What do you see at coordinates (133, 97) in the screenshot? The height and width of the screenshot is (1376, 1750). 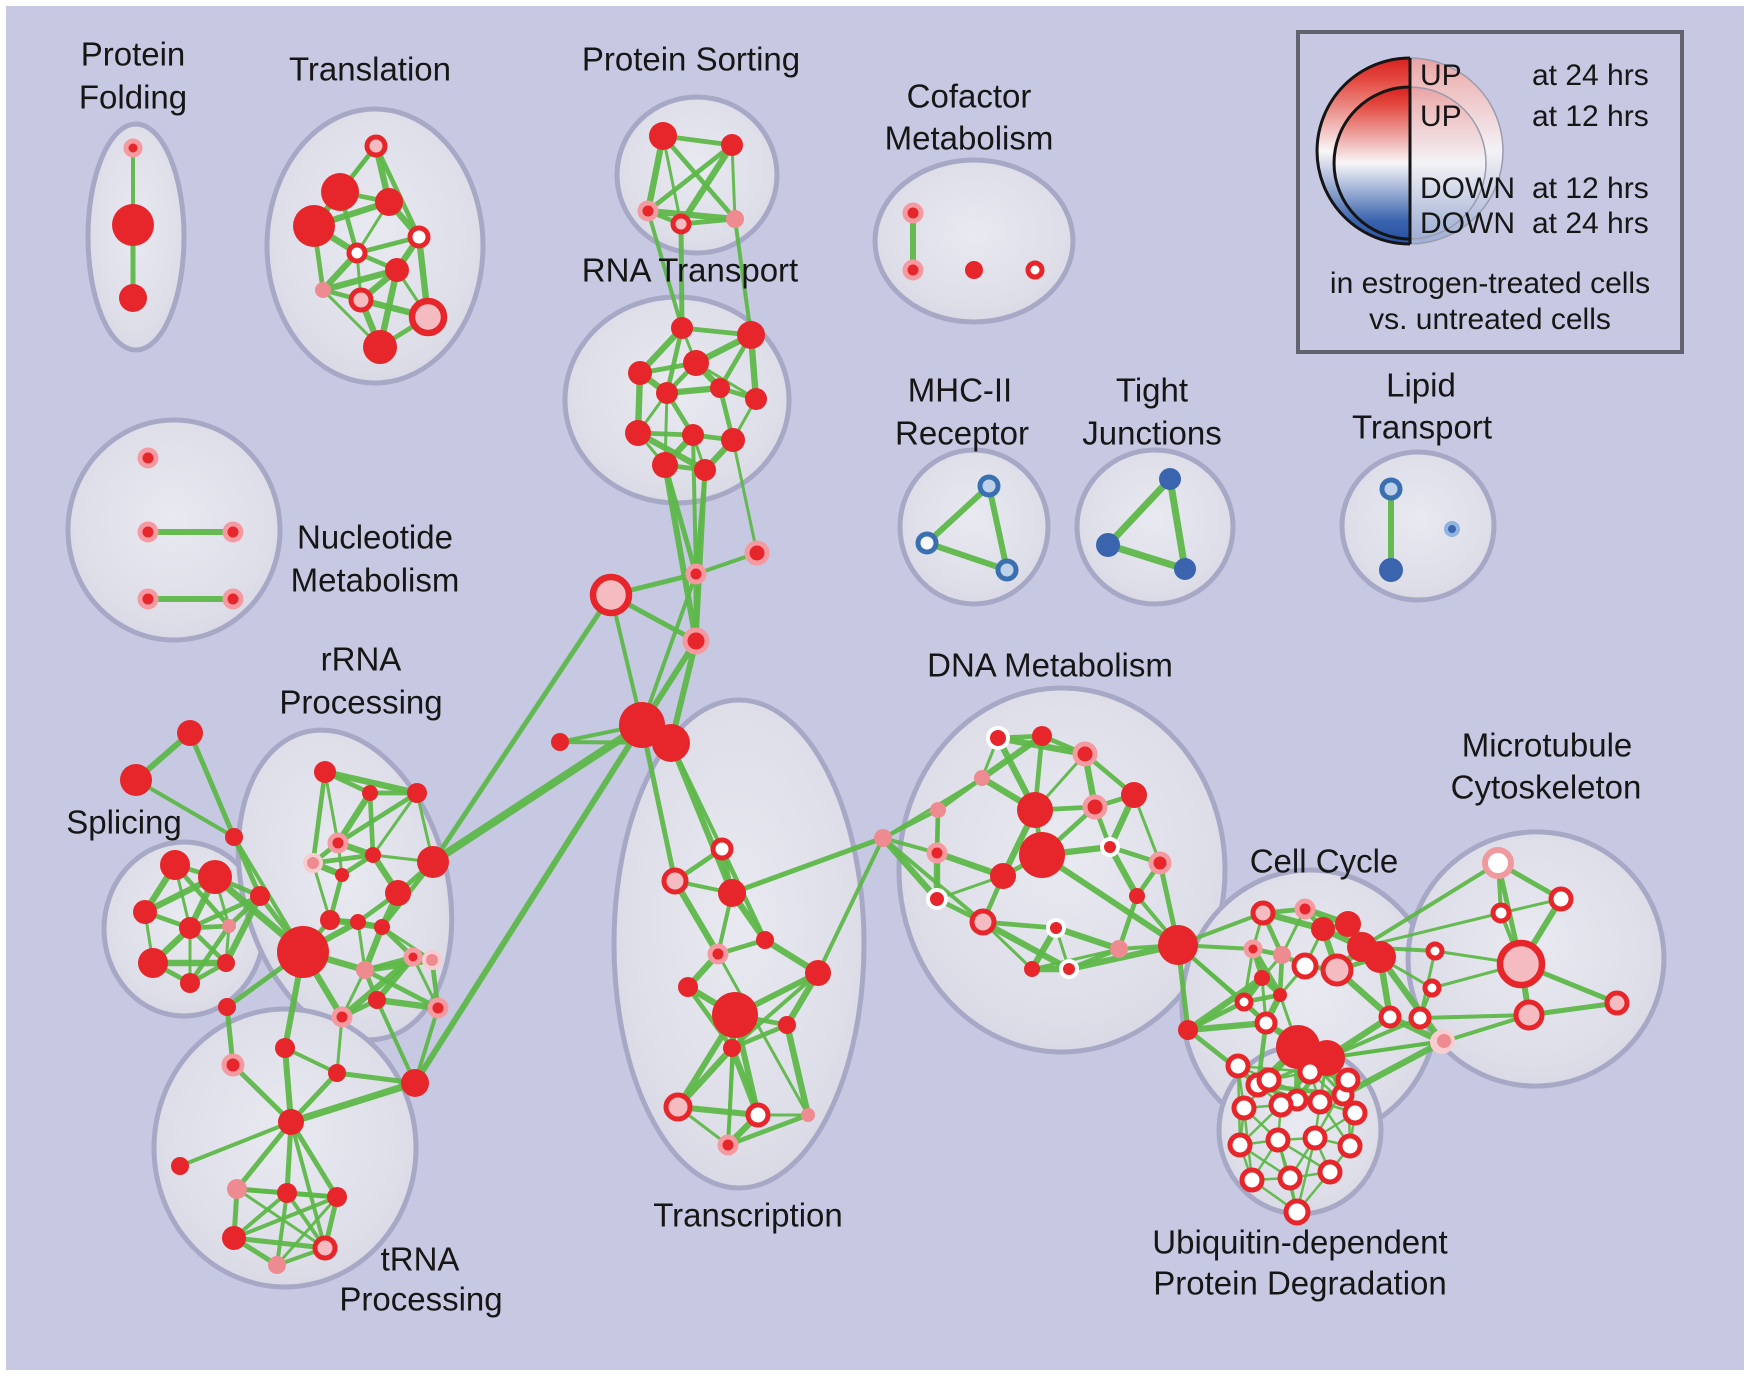 I see `cluster-label-fold-1: Folding` at bounding box center [133, 97].